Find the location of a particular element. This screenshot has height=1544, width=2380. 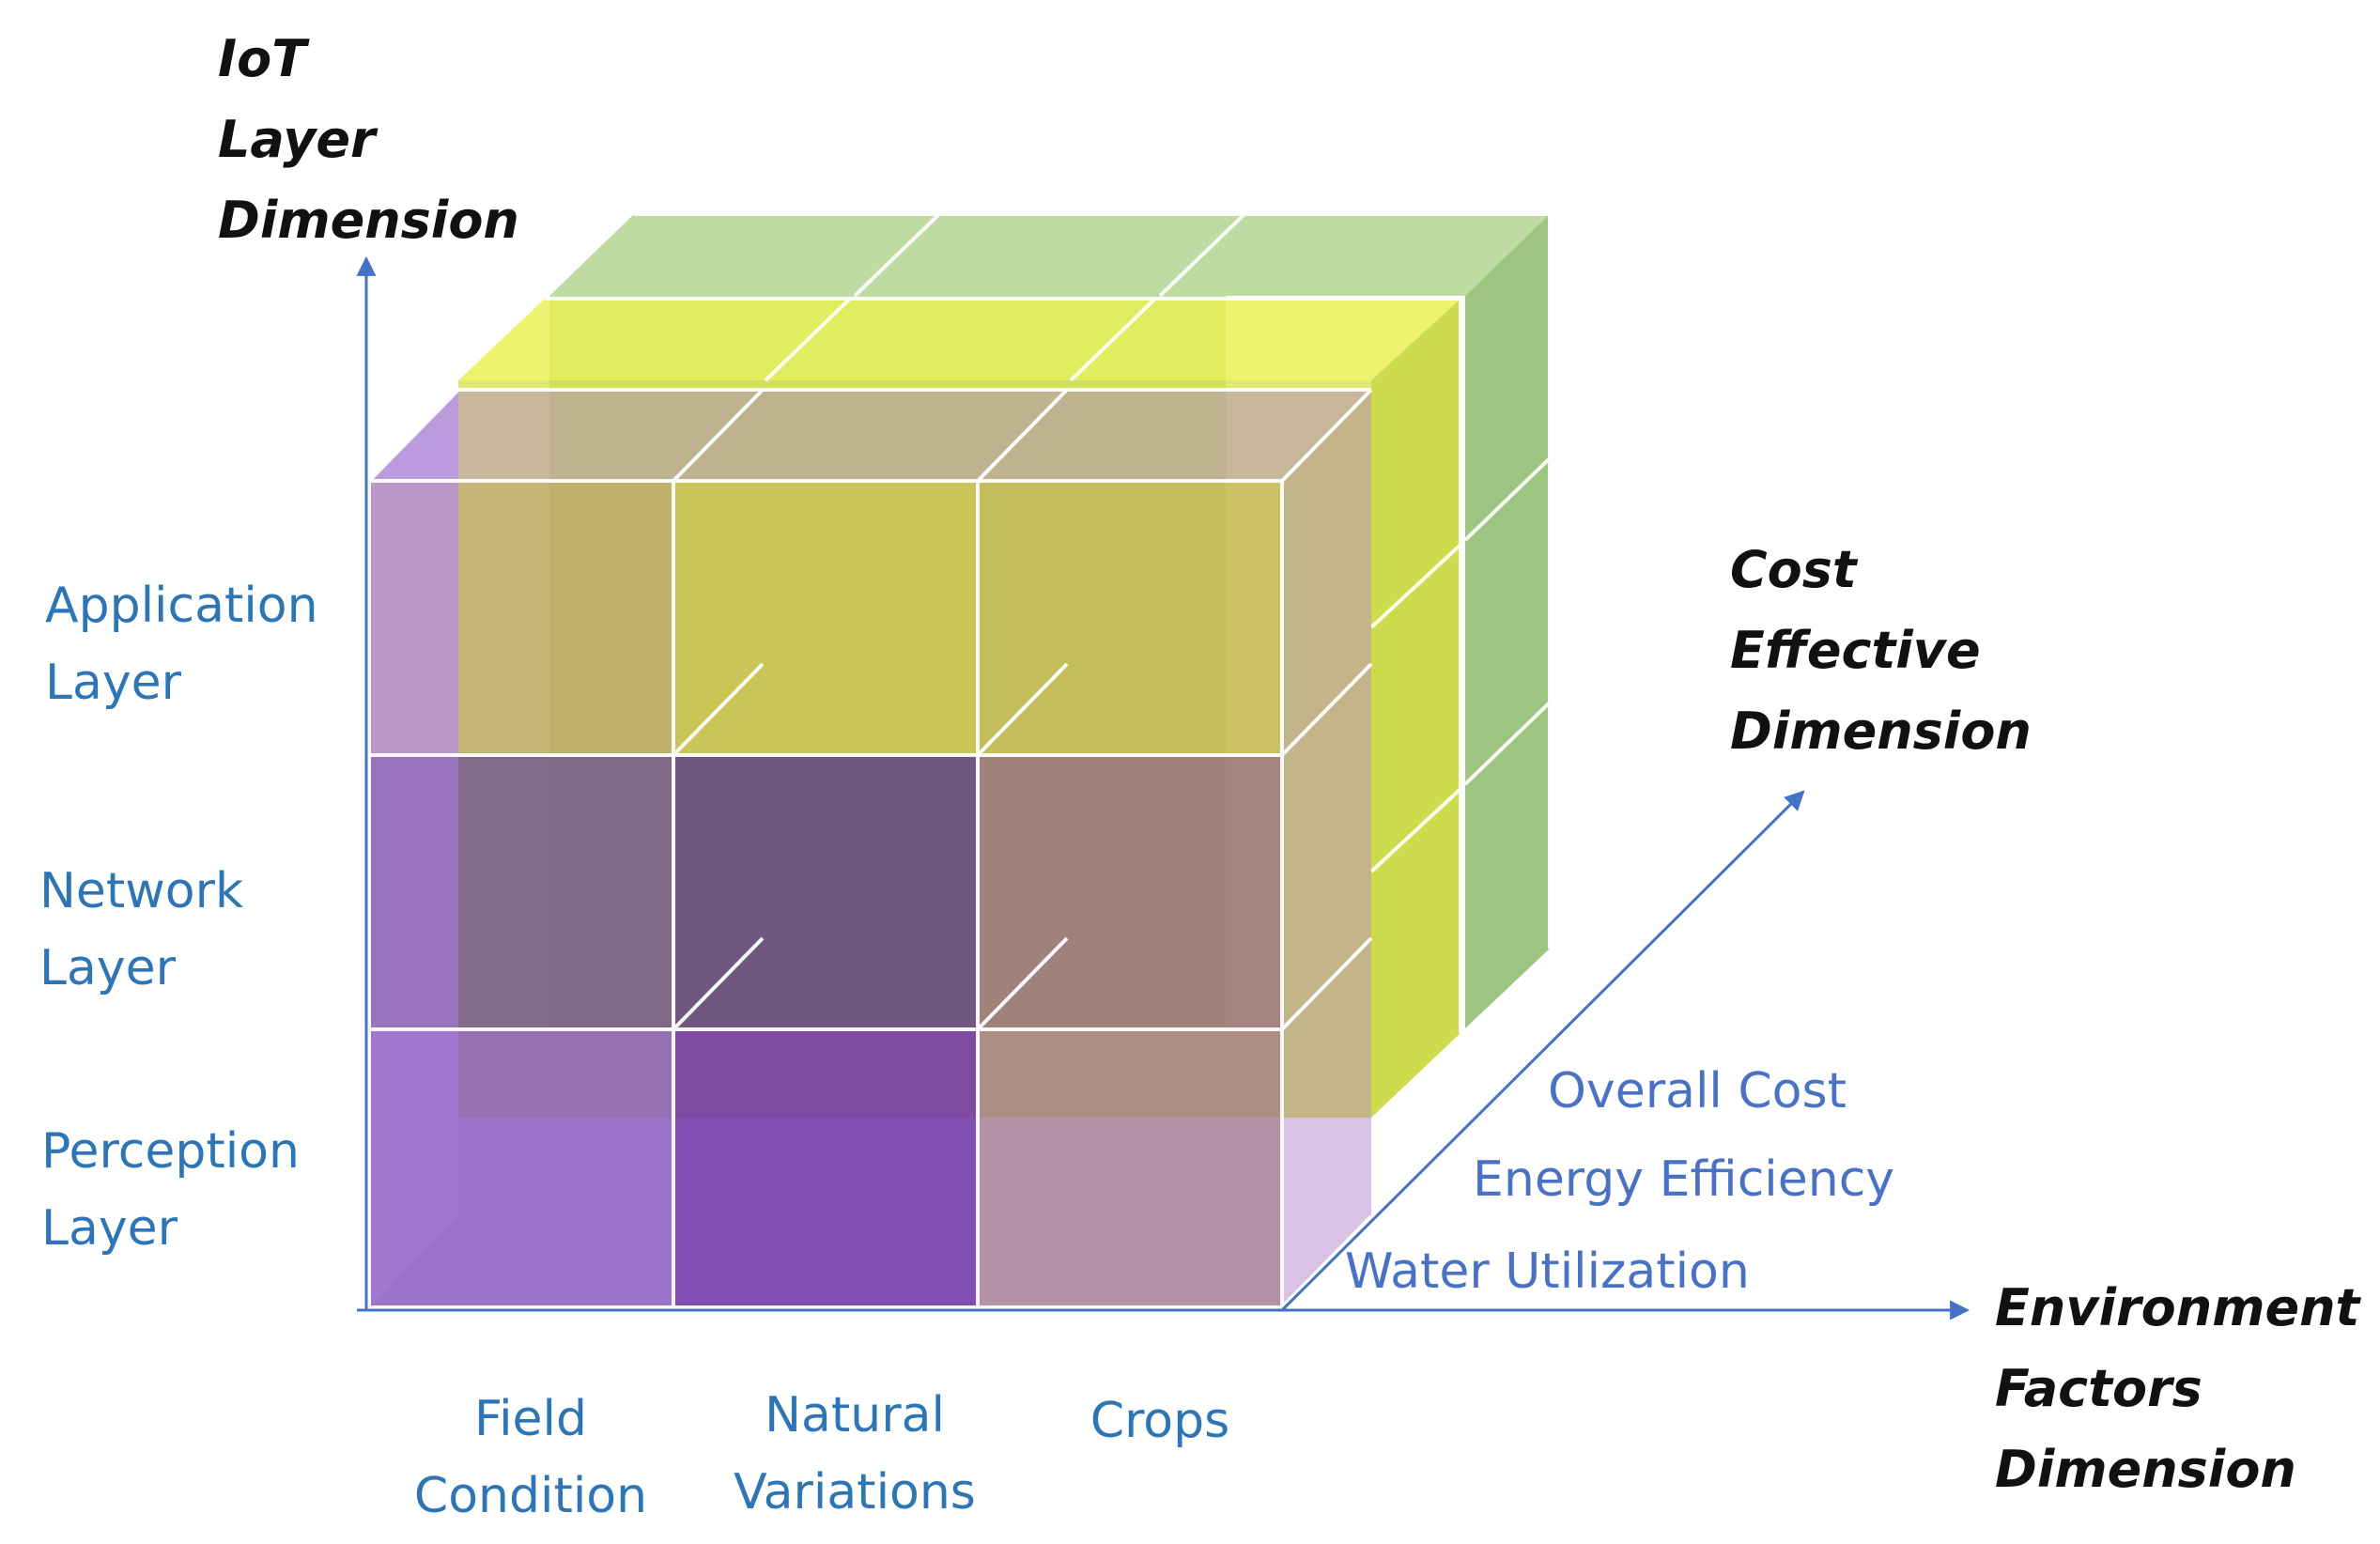

iot-axis-title-line: Dimension is located at coordinates (368, 220).